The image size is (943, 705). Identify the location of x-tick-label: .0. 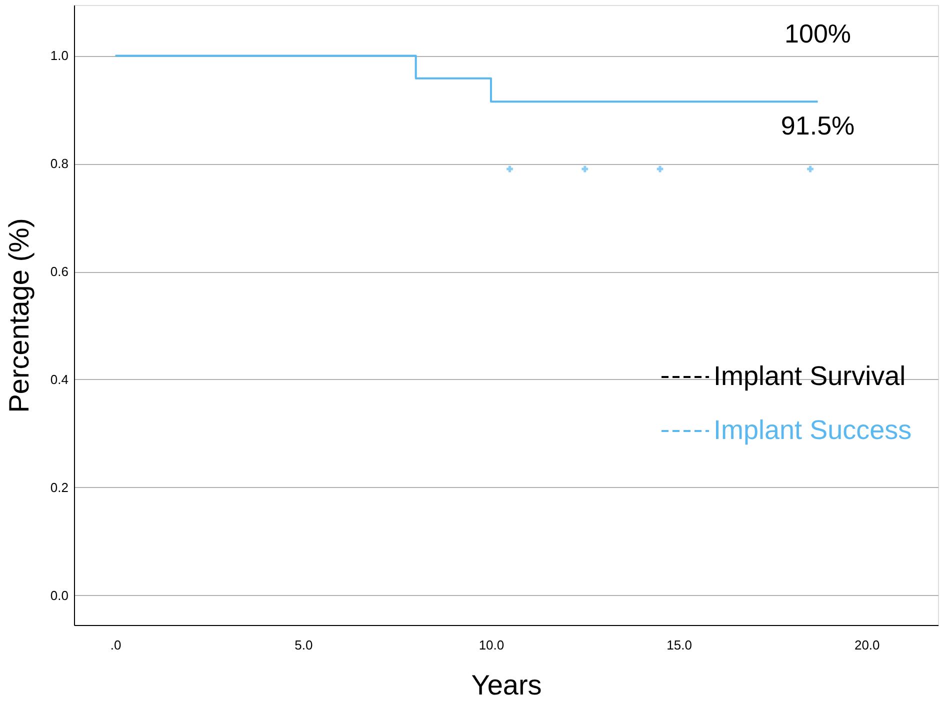
(116, 645).